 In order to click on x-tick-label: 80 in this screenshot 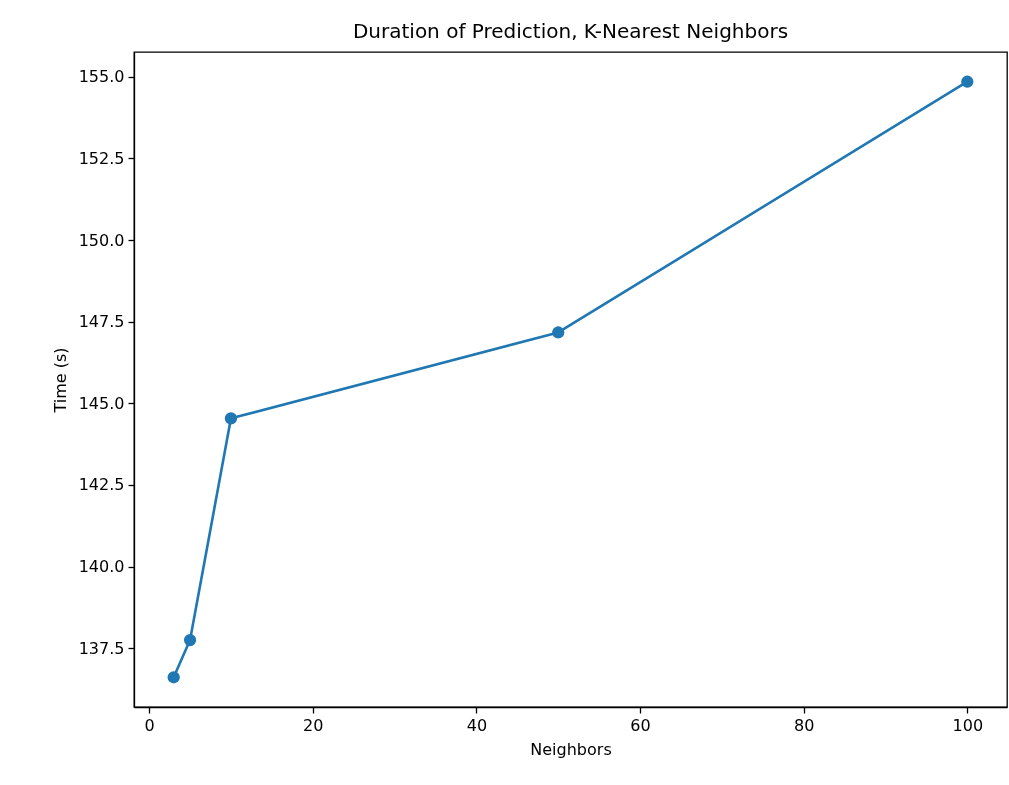, I will do `click(804, 725)`.